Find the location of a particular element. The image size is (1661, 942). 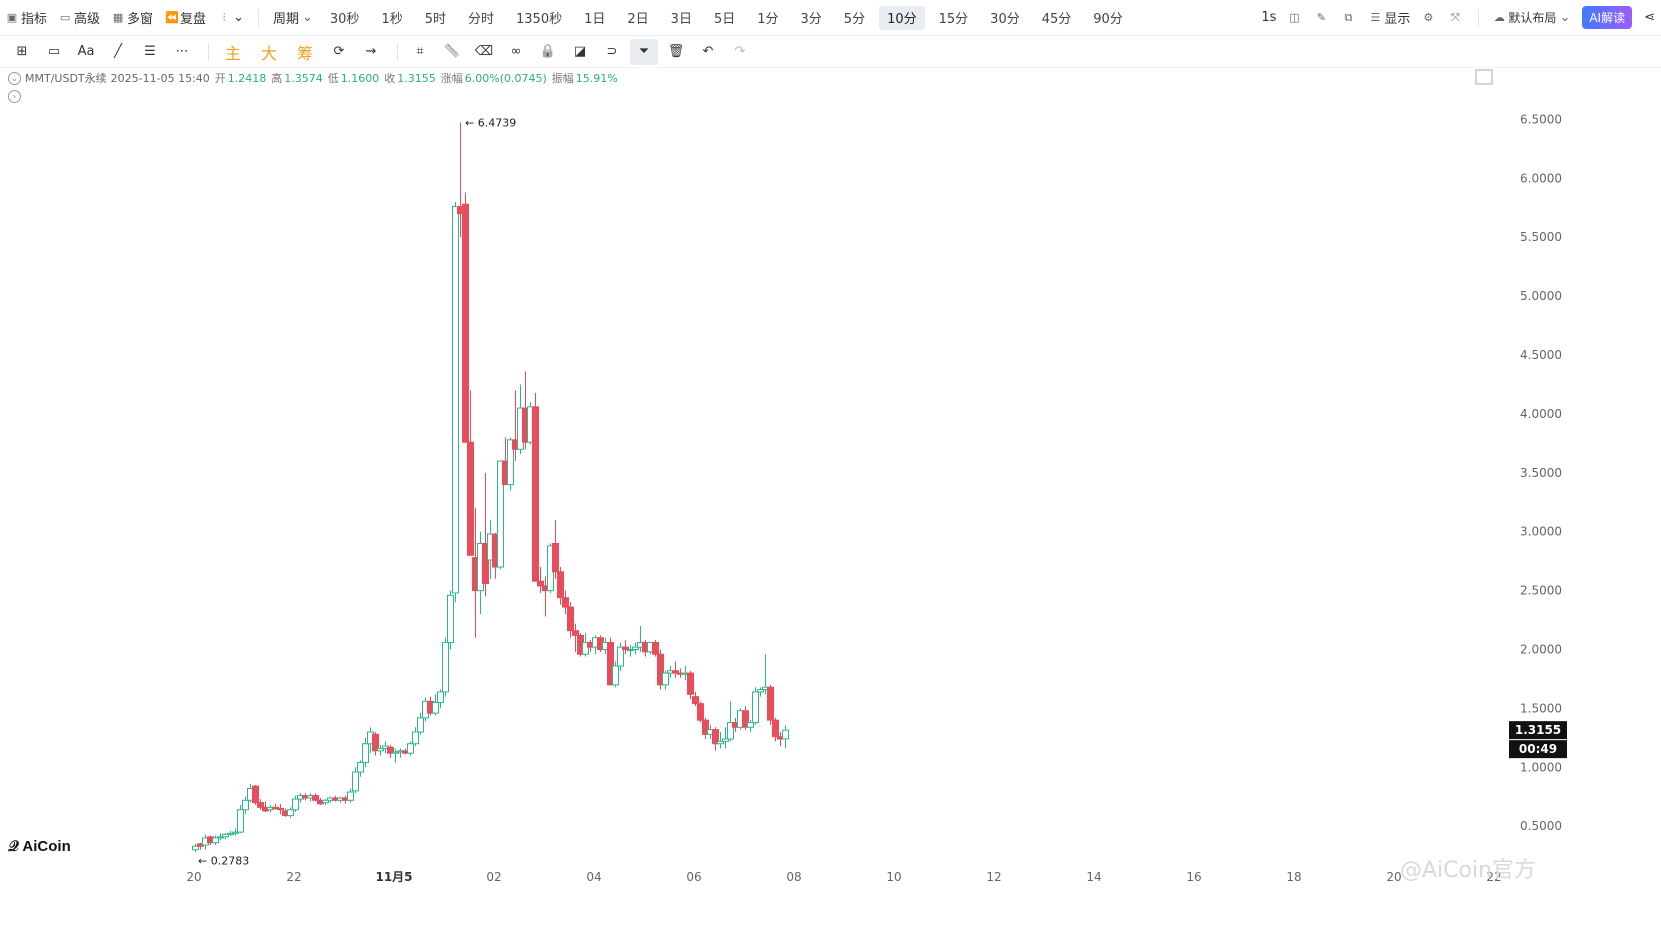

period-option: 1350秒 is located at coordinates (539, 19).